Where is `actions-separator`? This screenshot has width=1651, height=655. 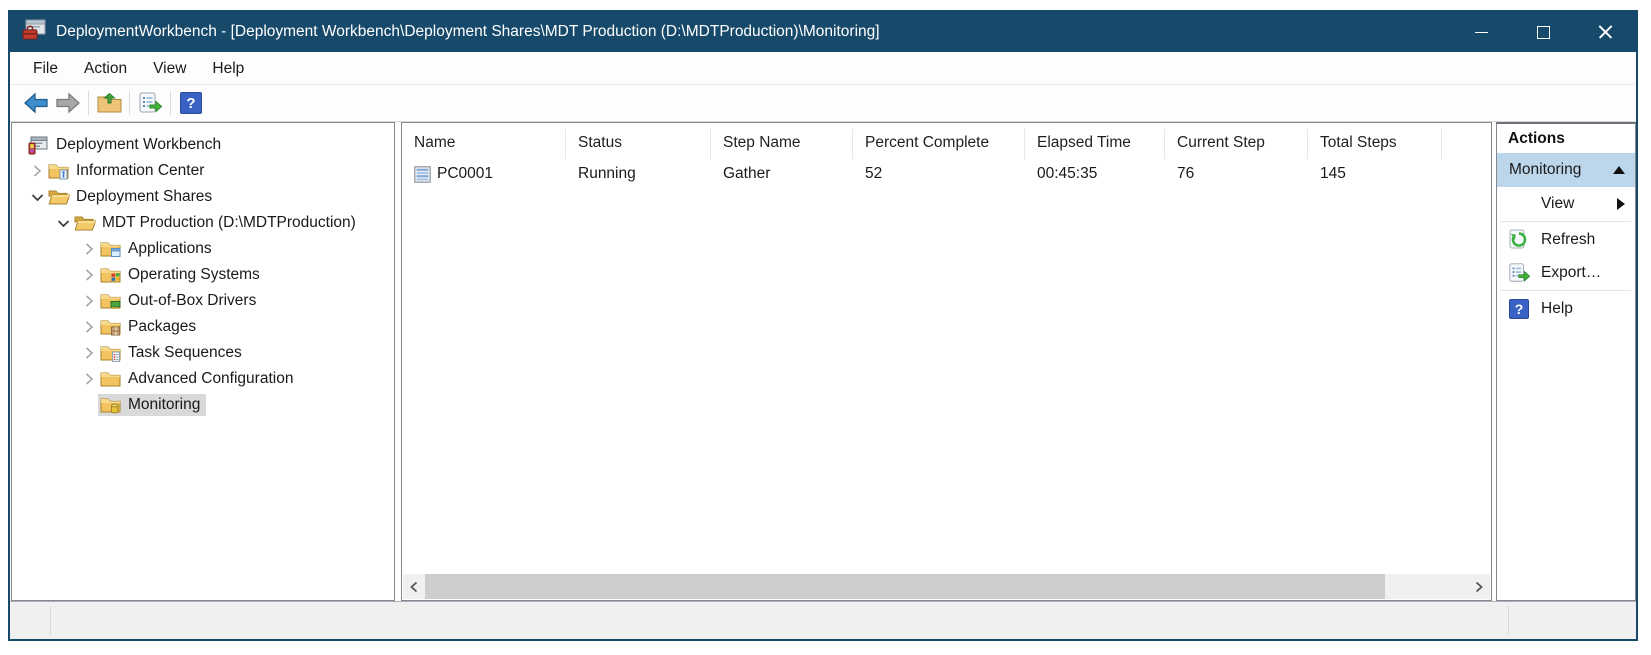
actions-separator is located at coordinates (1566, 290).